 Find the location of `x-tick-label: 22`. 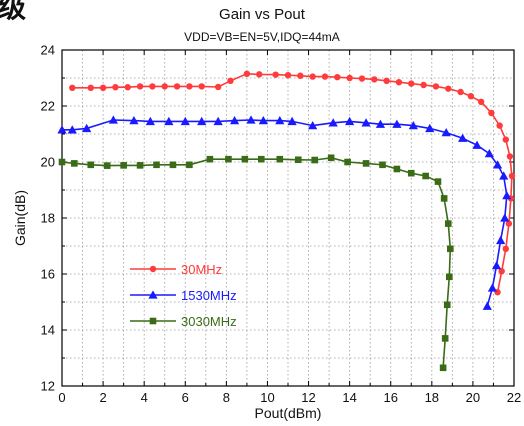

x-tick-label: 22 is located at coordinates (514, 397).